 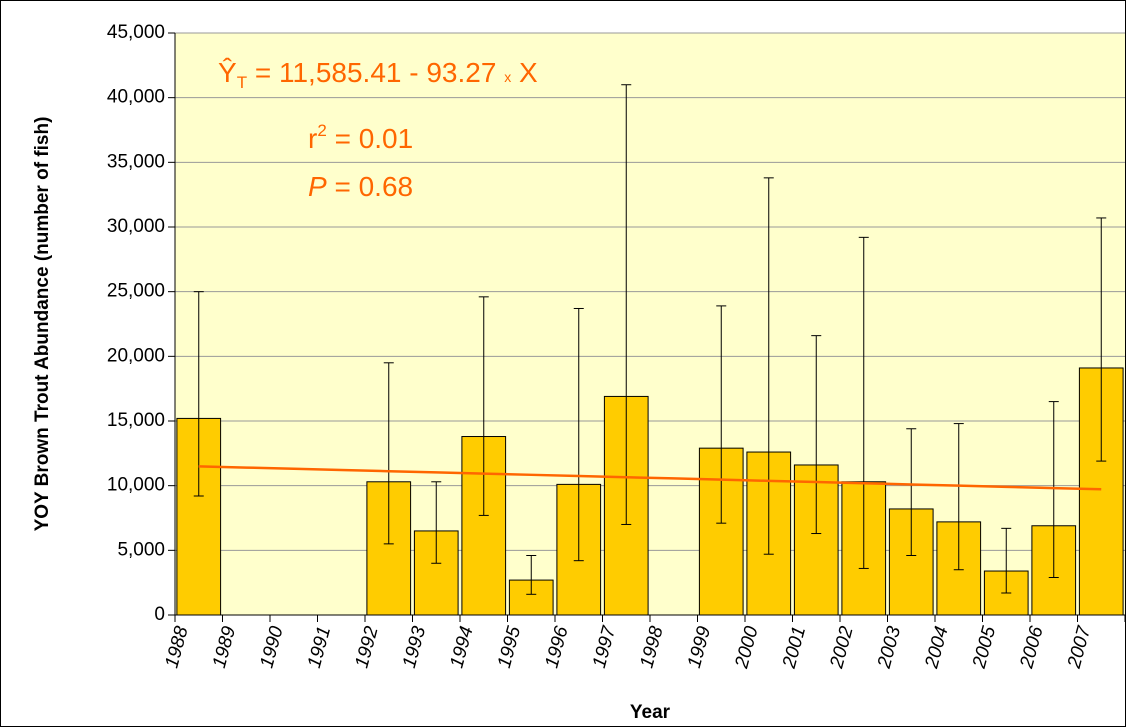 What do you see at coordinates (136, 420) in the screenshot?
I see `y-tick-label: 15,000` at bounding box center [136, 420].